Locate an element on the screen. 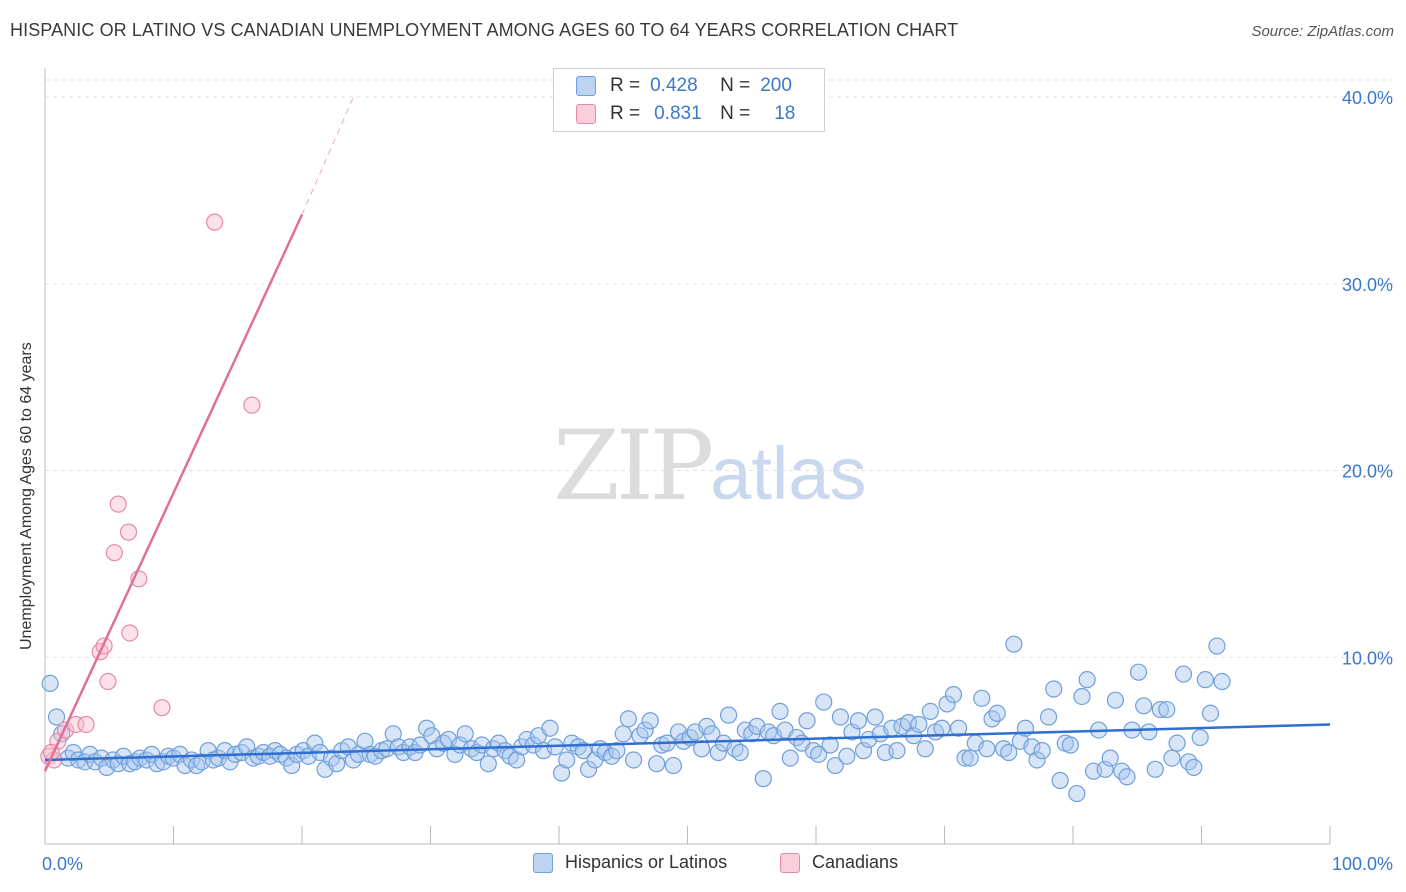  bottom-legend-hispanics: Hispanics or Latinos is located at coordinates (630, 862).